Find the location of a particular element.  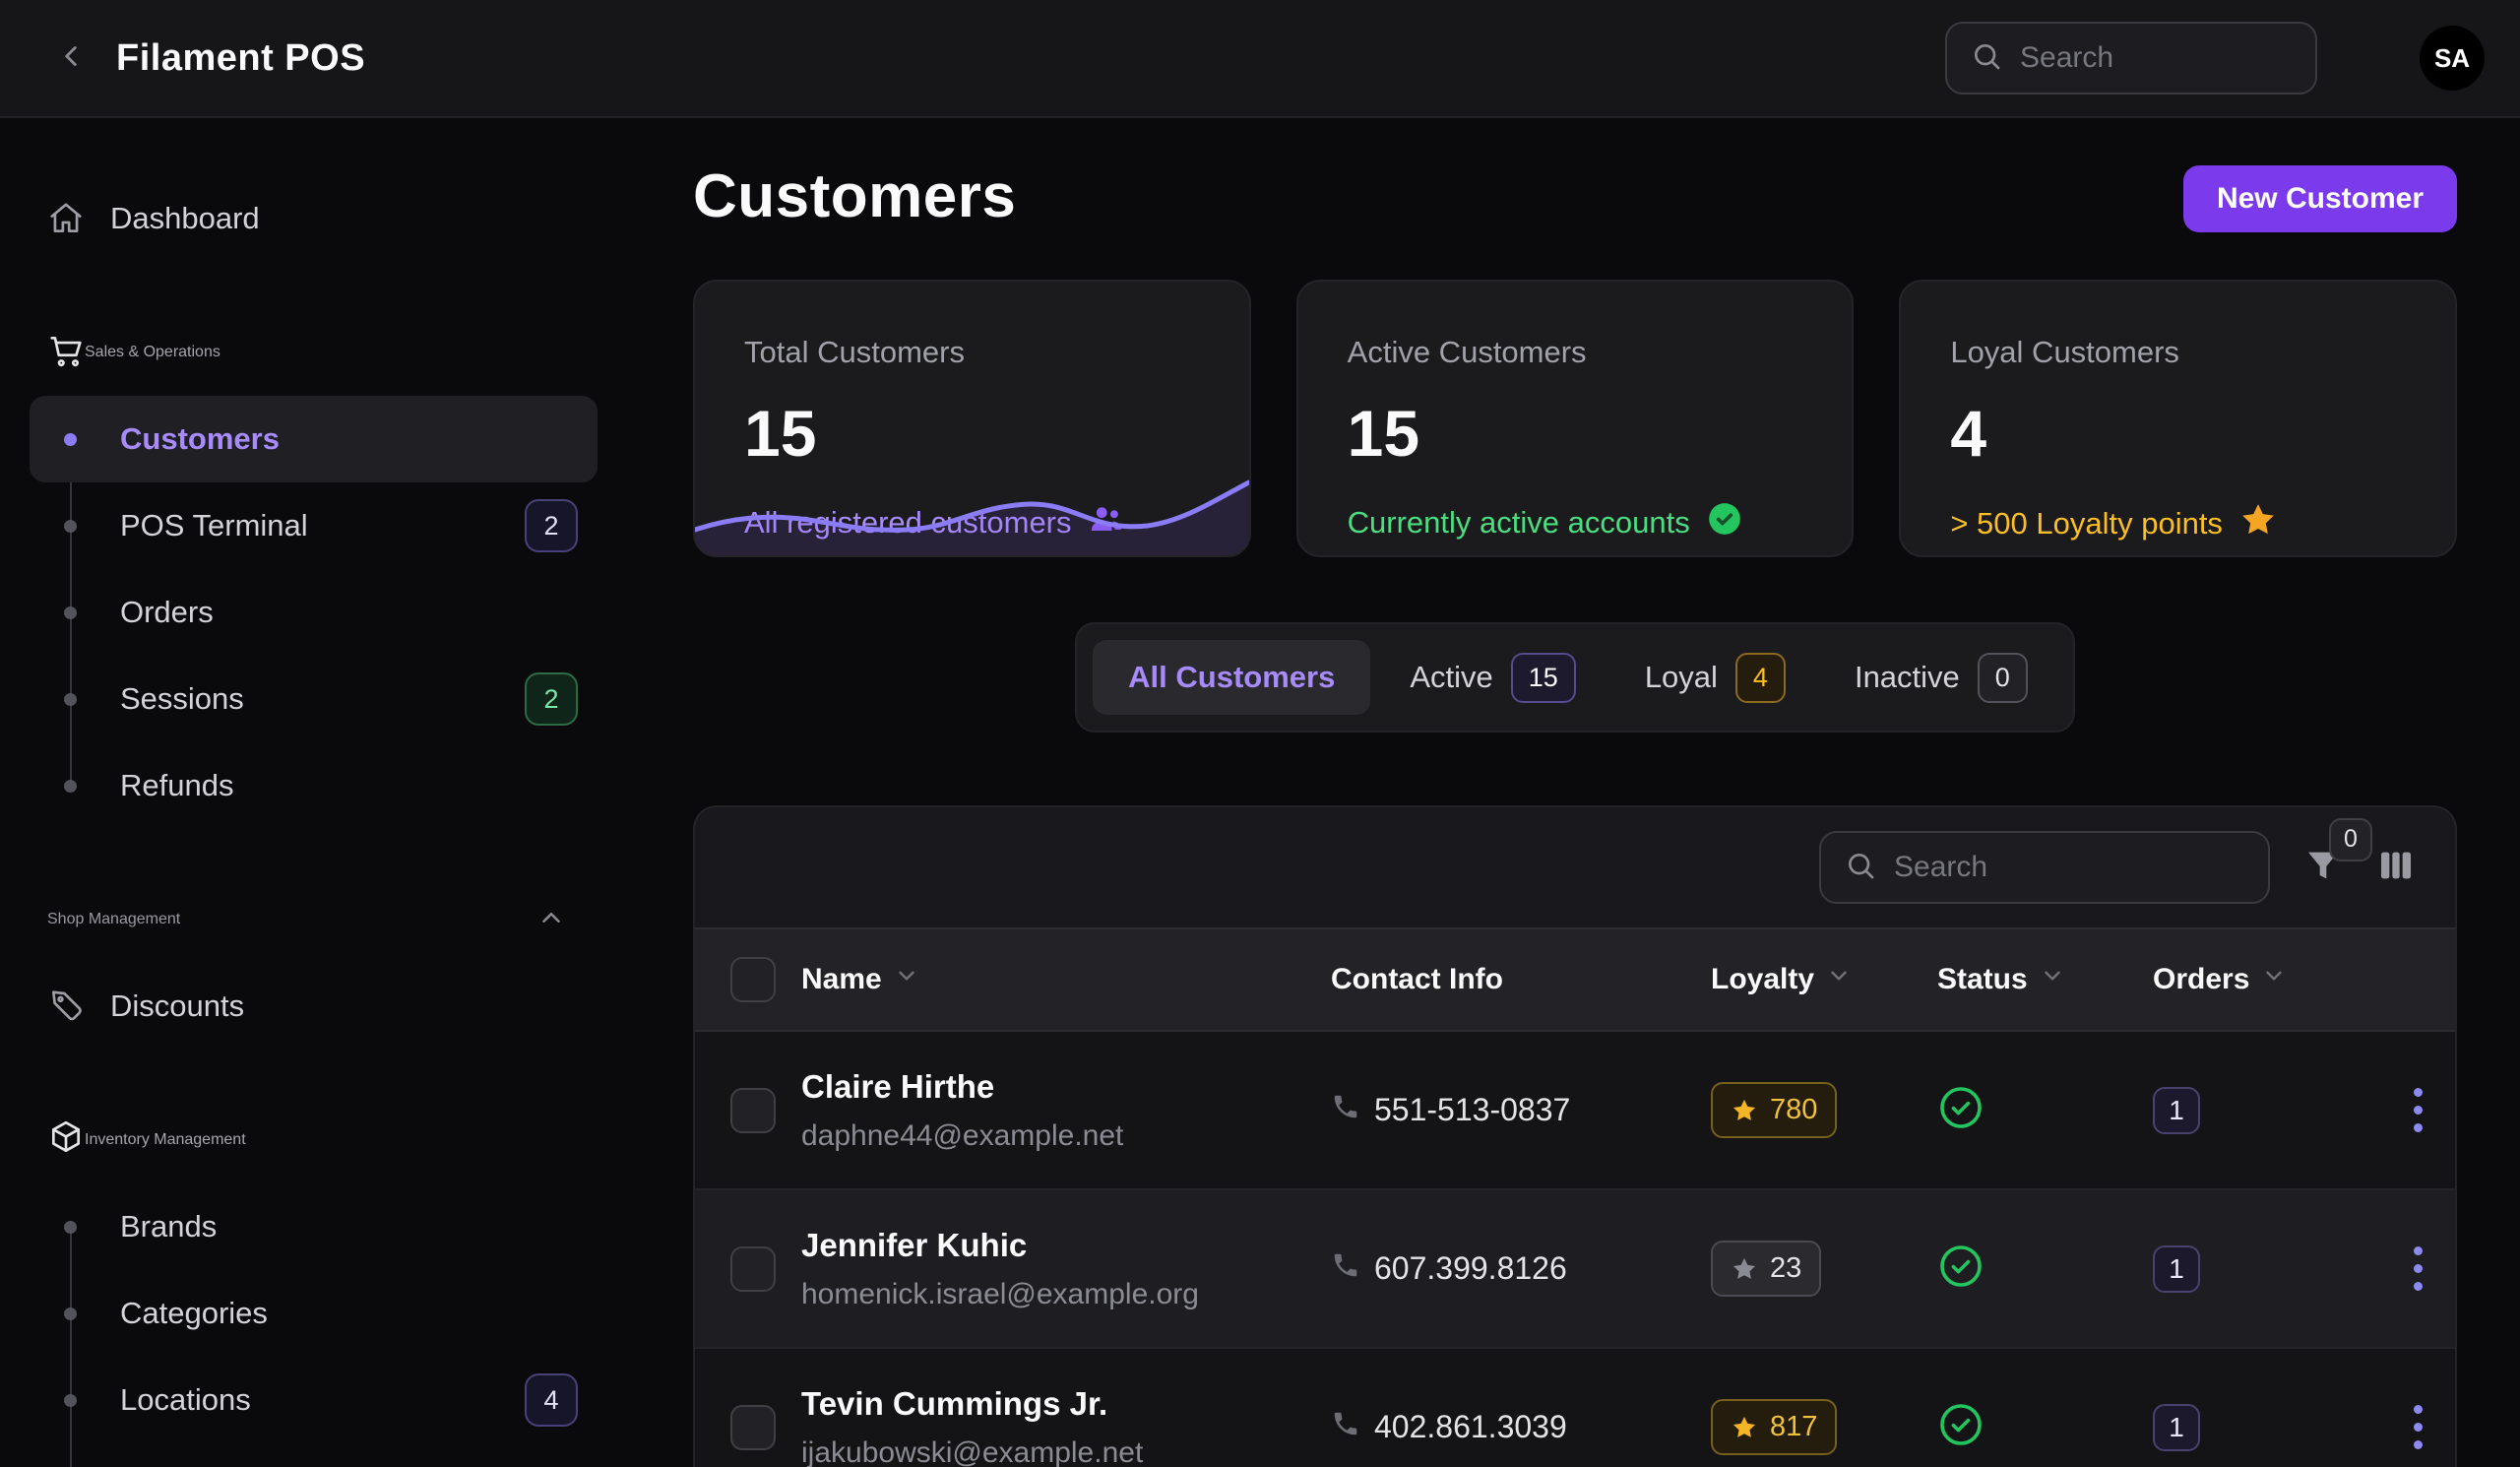

tab-label: Loyal is located at coordinates (1681, 677).